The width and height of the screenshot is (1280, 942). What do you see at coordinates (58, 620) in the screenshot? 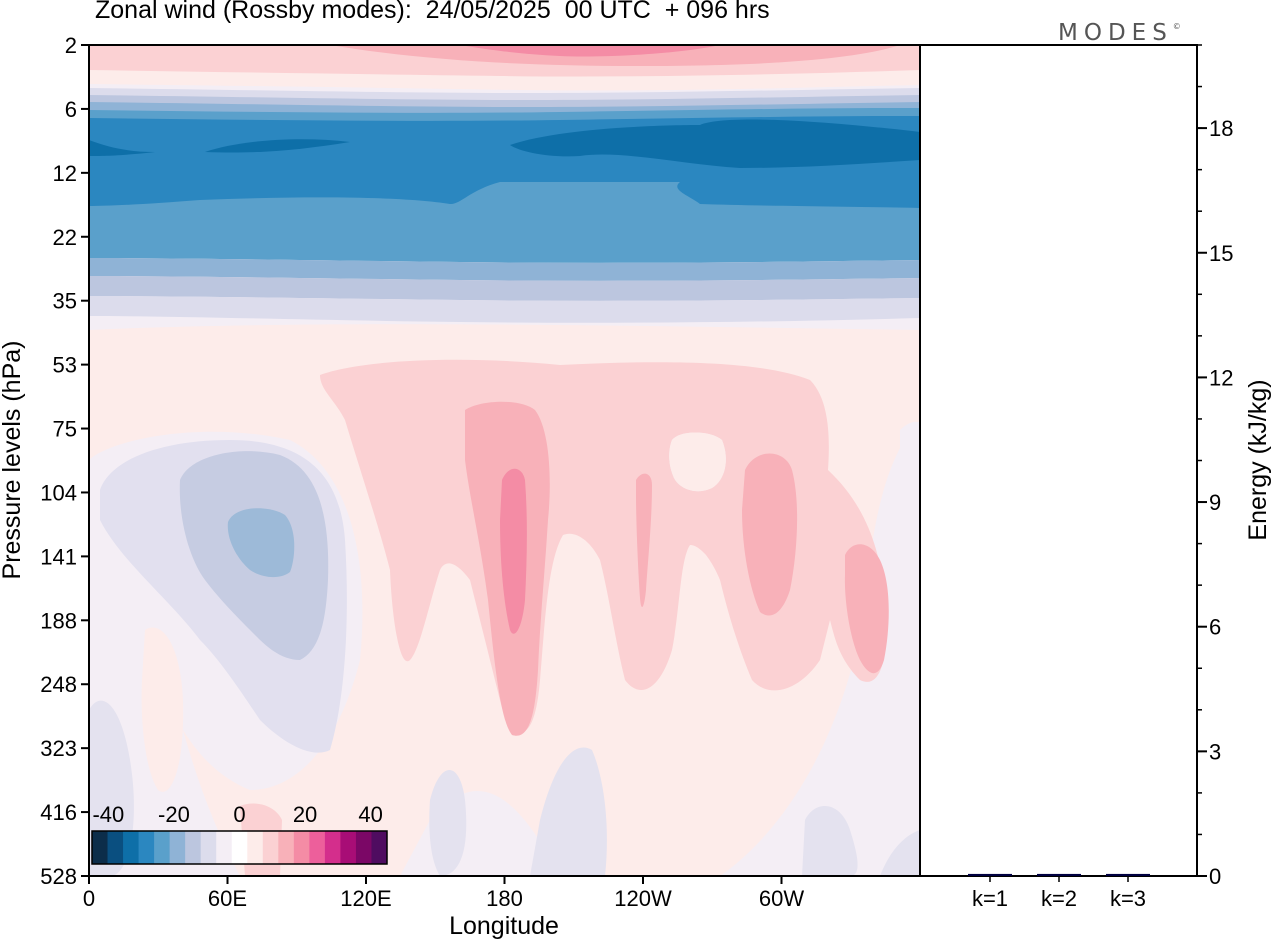
I see `y-tick-label: 188` at bounding box center [58, 620].